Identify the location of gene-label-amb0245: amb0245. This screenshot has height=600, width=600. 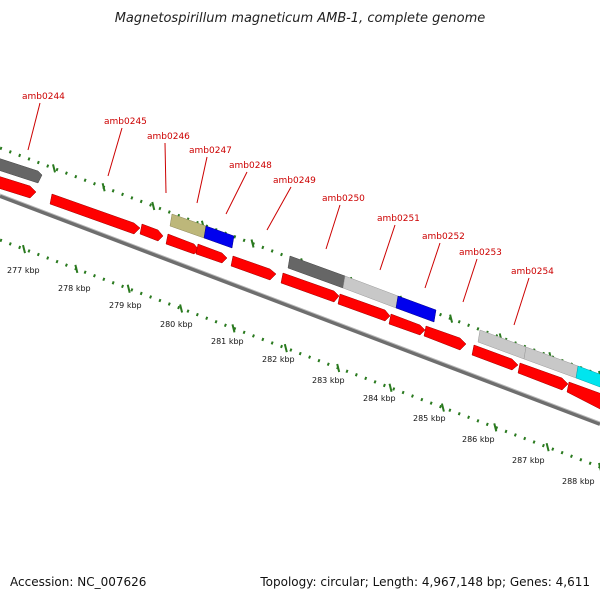
(125, 122).